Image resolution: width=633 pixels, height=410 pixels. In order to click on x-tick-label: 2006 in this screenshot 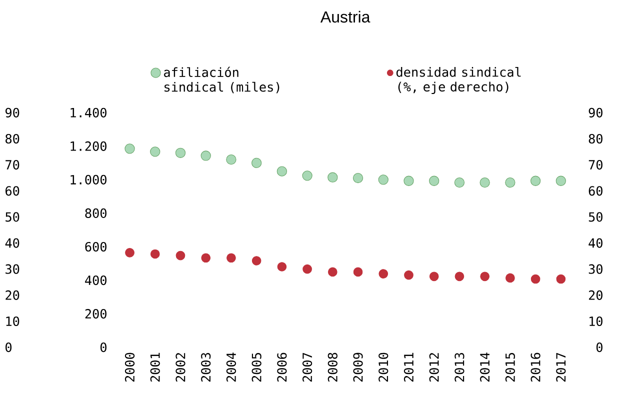, I will do `click(282, 367)`.